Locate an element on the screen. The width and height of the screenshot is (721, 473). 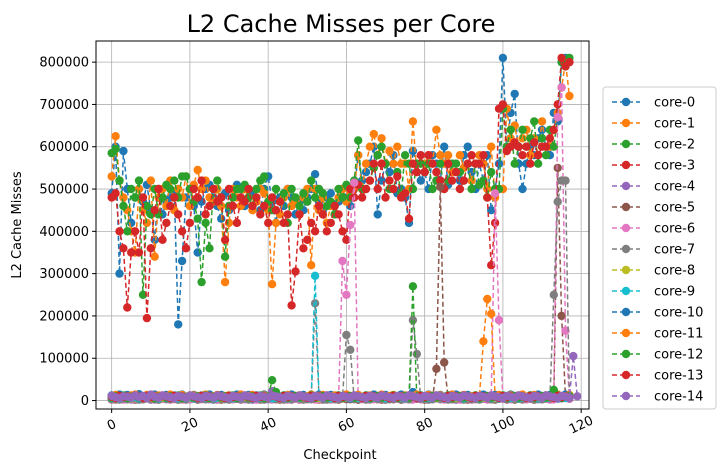
y-tick-label: 200000 is located at coordinates (64, 316).